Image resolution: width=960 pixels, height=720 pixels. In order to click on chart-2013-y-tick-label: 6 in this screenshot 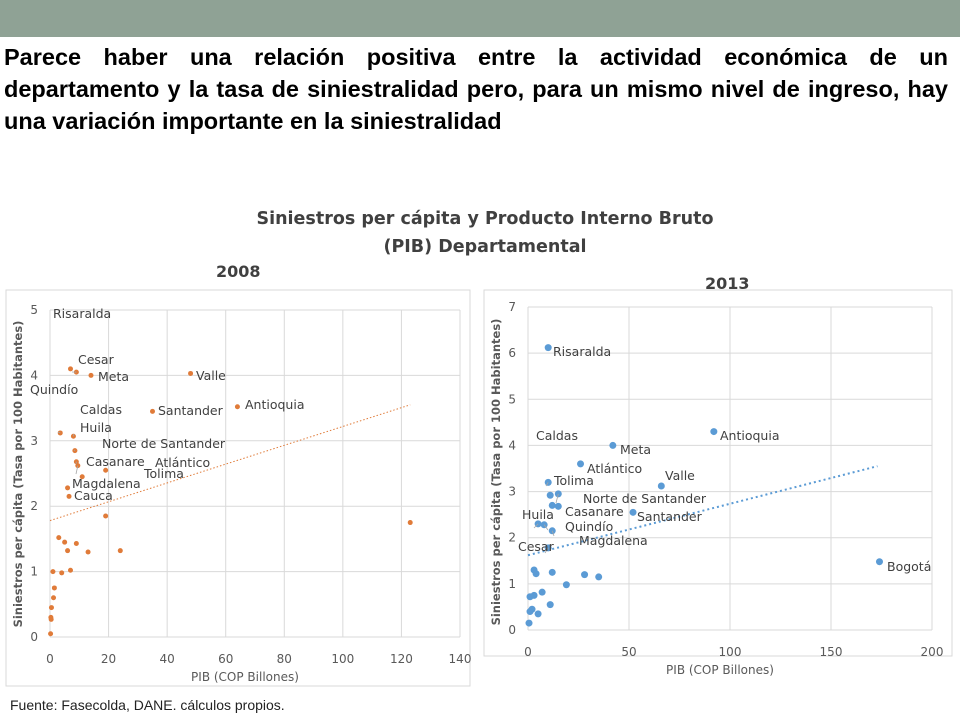, I will do `click(512, 353)`.